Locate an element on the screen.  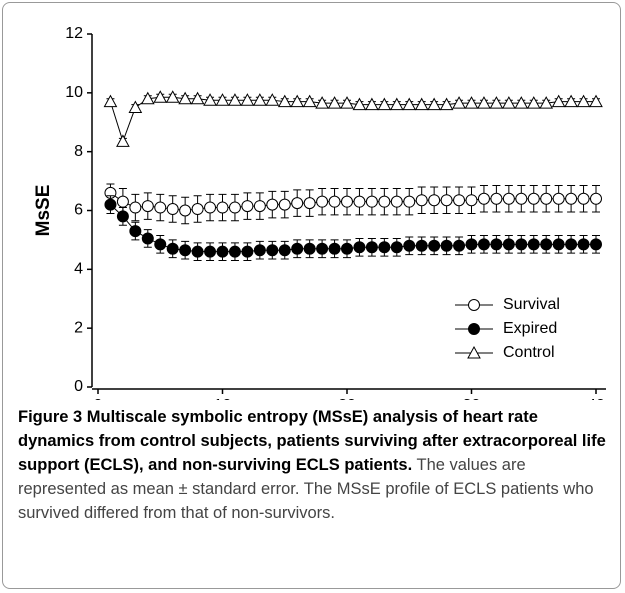
x-tick-label: 30 is located at coordinates (472, 398).